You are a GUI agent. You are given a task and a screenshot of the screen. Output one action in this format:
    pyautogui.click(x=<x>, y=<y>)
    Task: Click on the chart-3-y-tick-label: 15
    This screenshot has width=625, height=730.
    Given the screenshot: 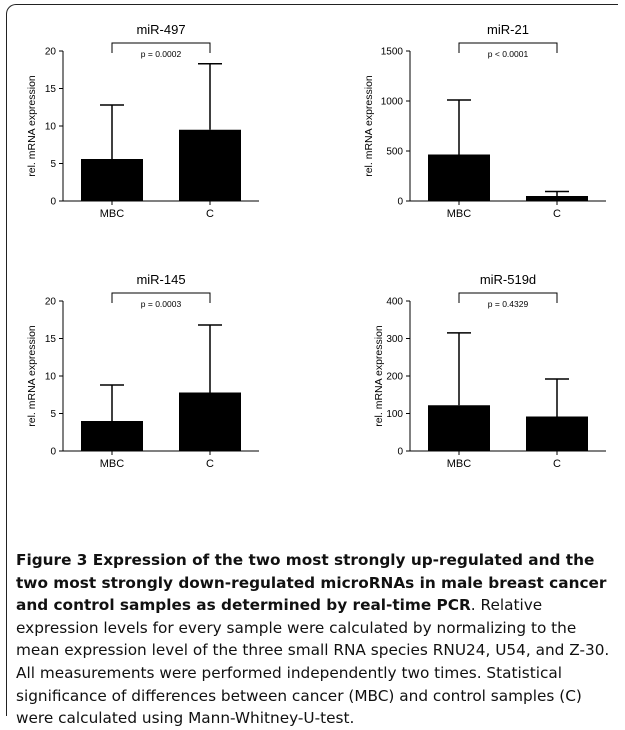 What is the action you would take?
    pyautogui.click(x=51, y=339)
    